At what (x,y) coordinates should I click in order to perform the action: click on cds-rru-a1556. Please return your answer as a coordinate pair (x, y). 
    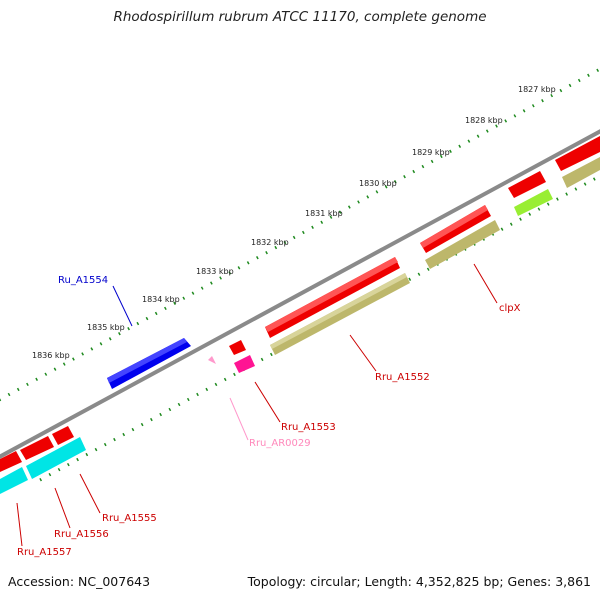
    Looking at the image, I should click on (37, 448).